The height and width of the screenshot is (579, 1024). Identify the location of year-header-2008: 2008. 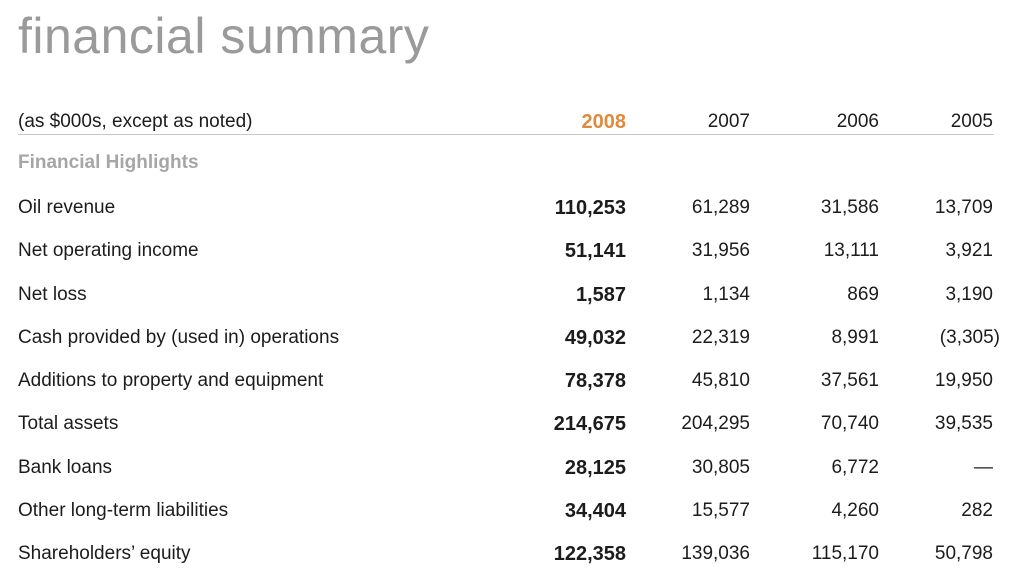
(604, 122).